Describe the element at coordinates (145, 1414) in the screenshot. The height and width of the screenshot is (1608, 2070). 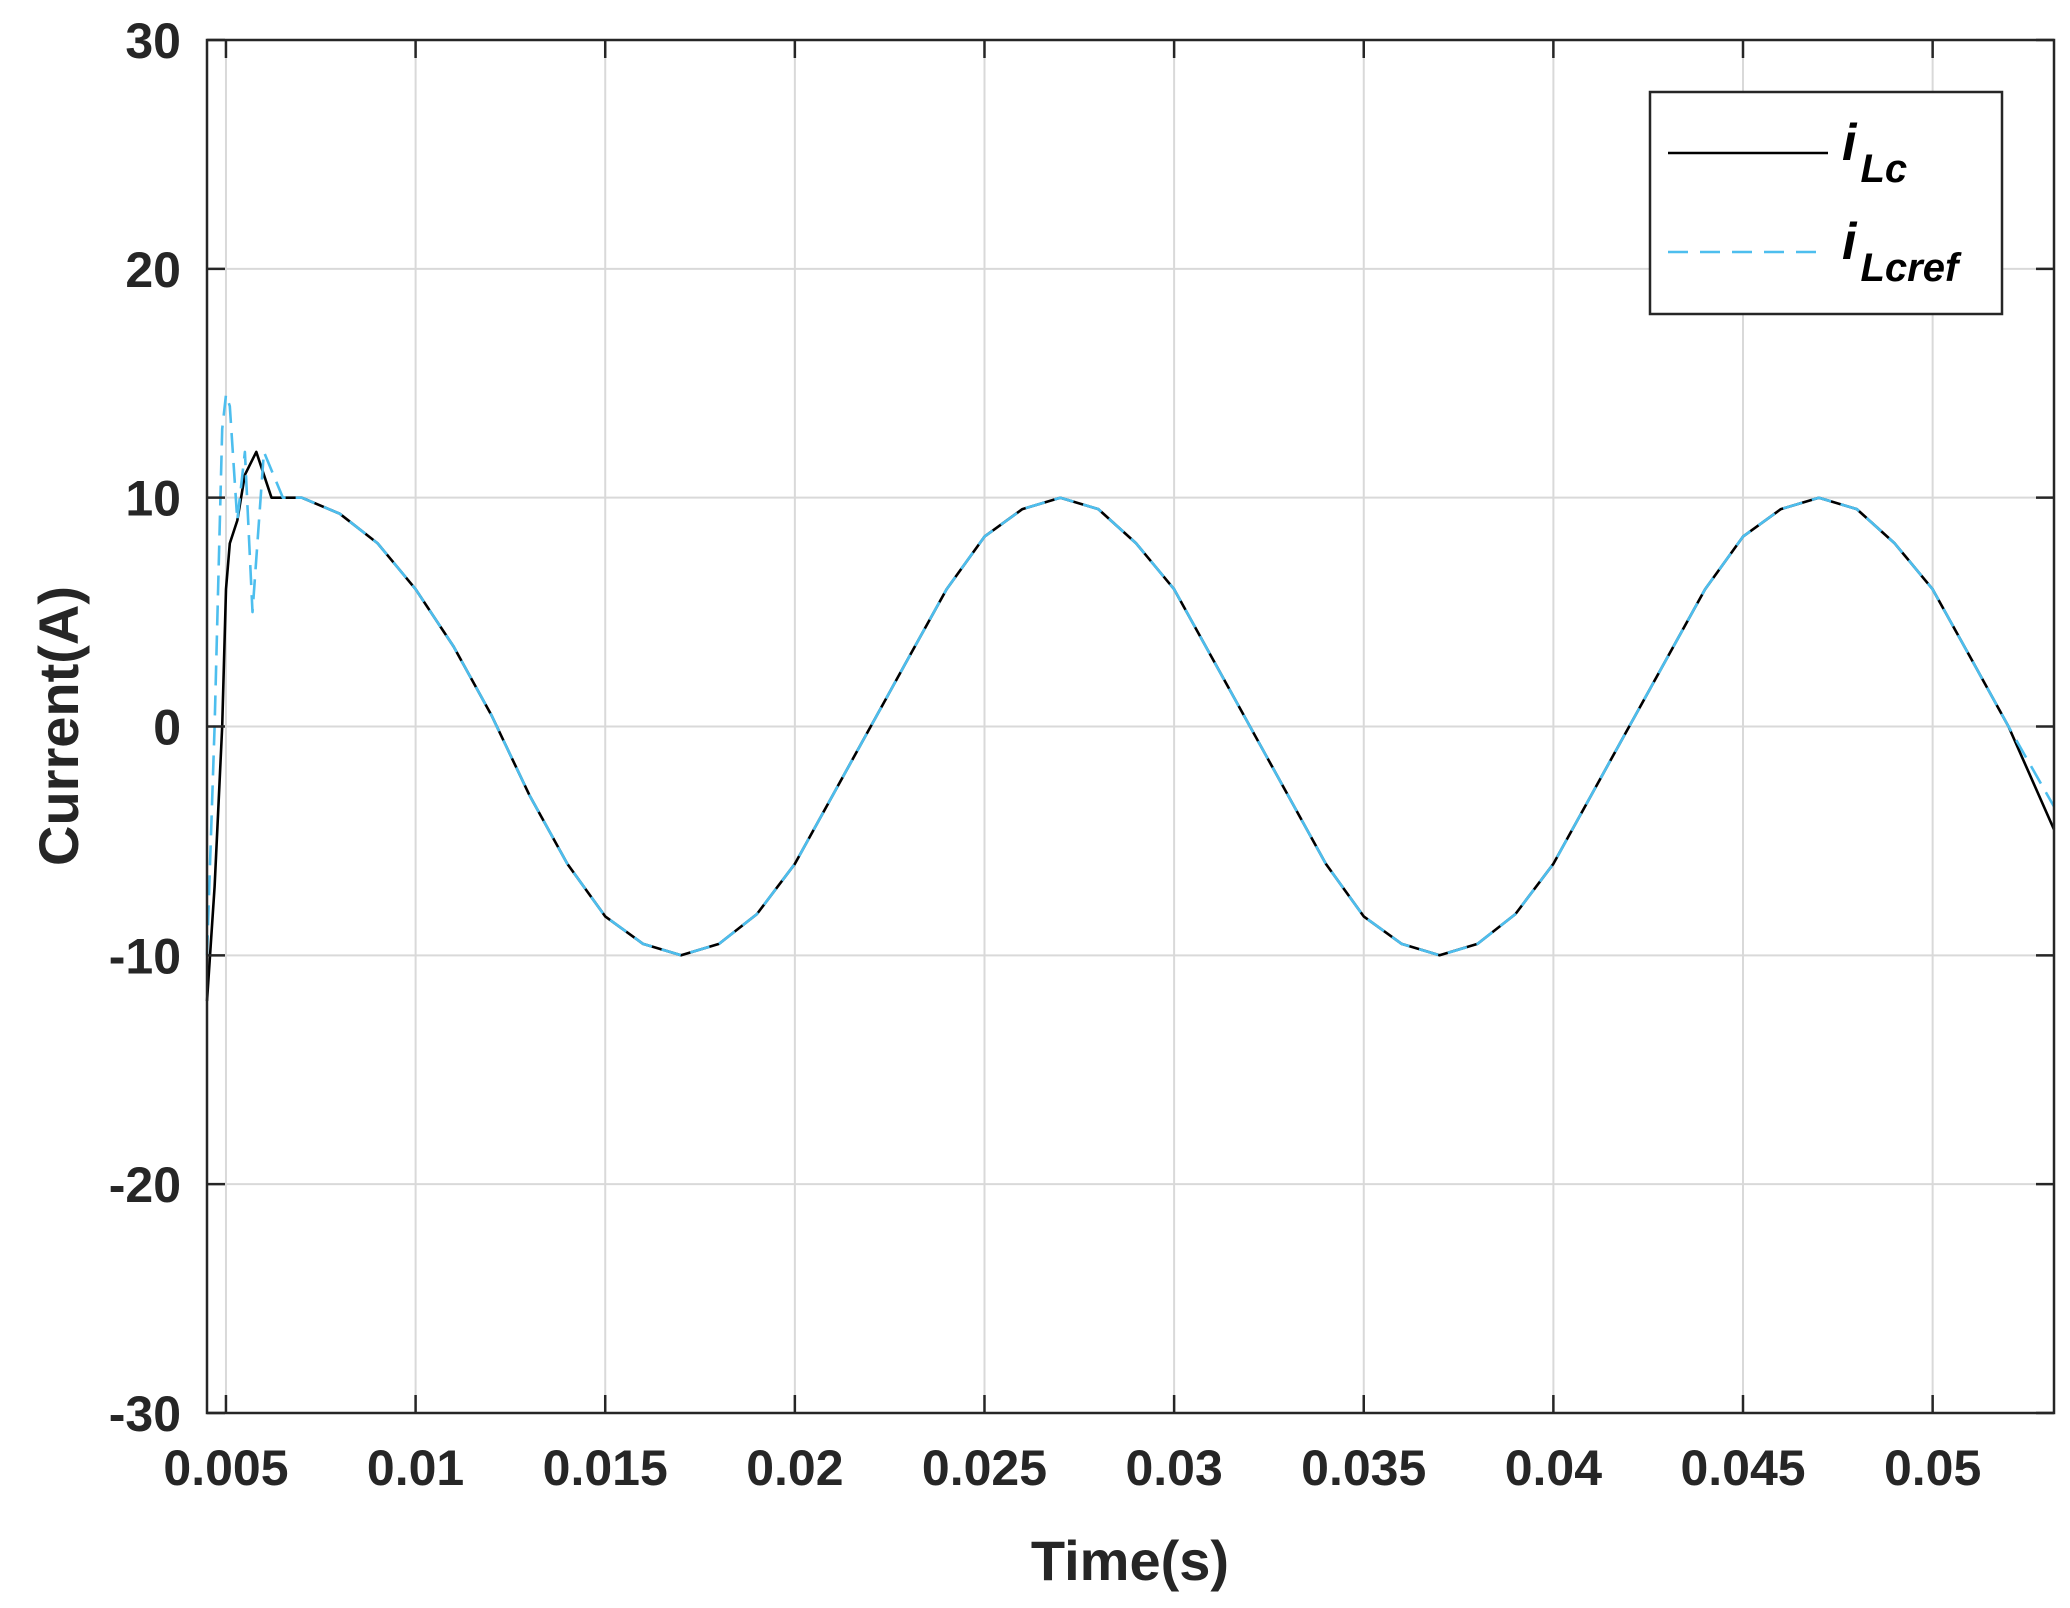
I see `y-tick-label: -30` at that location.